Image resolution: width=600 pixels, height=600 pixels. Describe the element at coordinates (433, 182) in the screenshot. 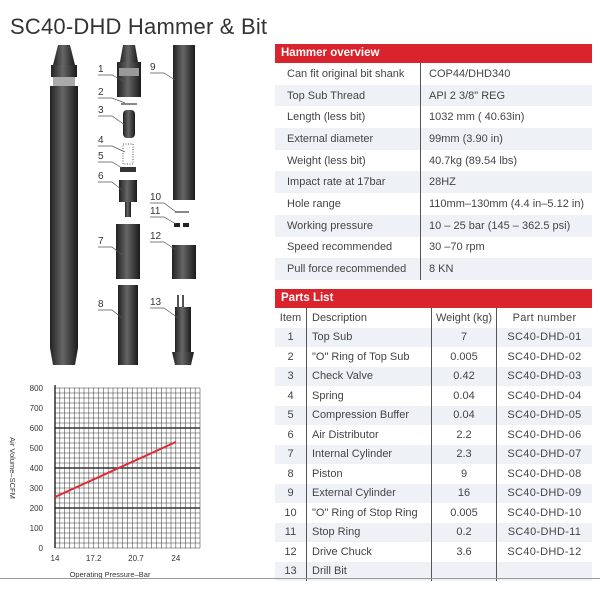

I see `overview-row: Impact rate at 17bar 28HZ` at that location.